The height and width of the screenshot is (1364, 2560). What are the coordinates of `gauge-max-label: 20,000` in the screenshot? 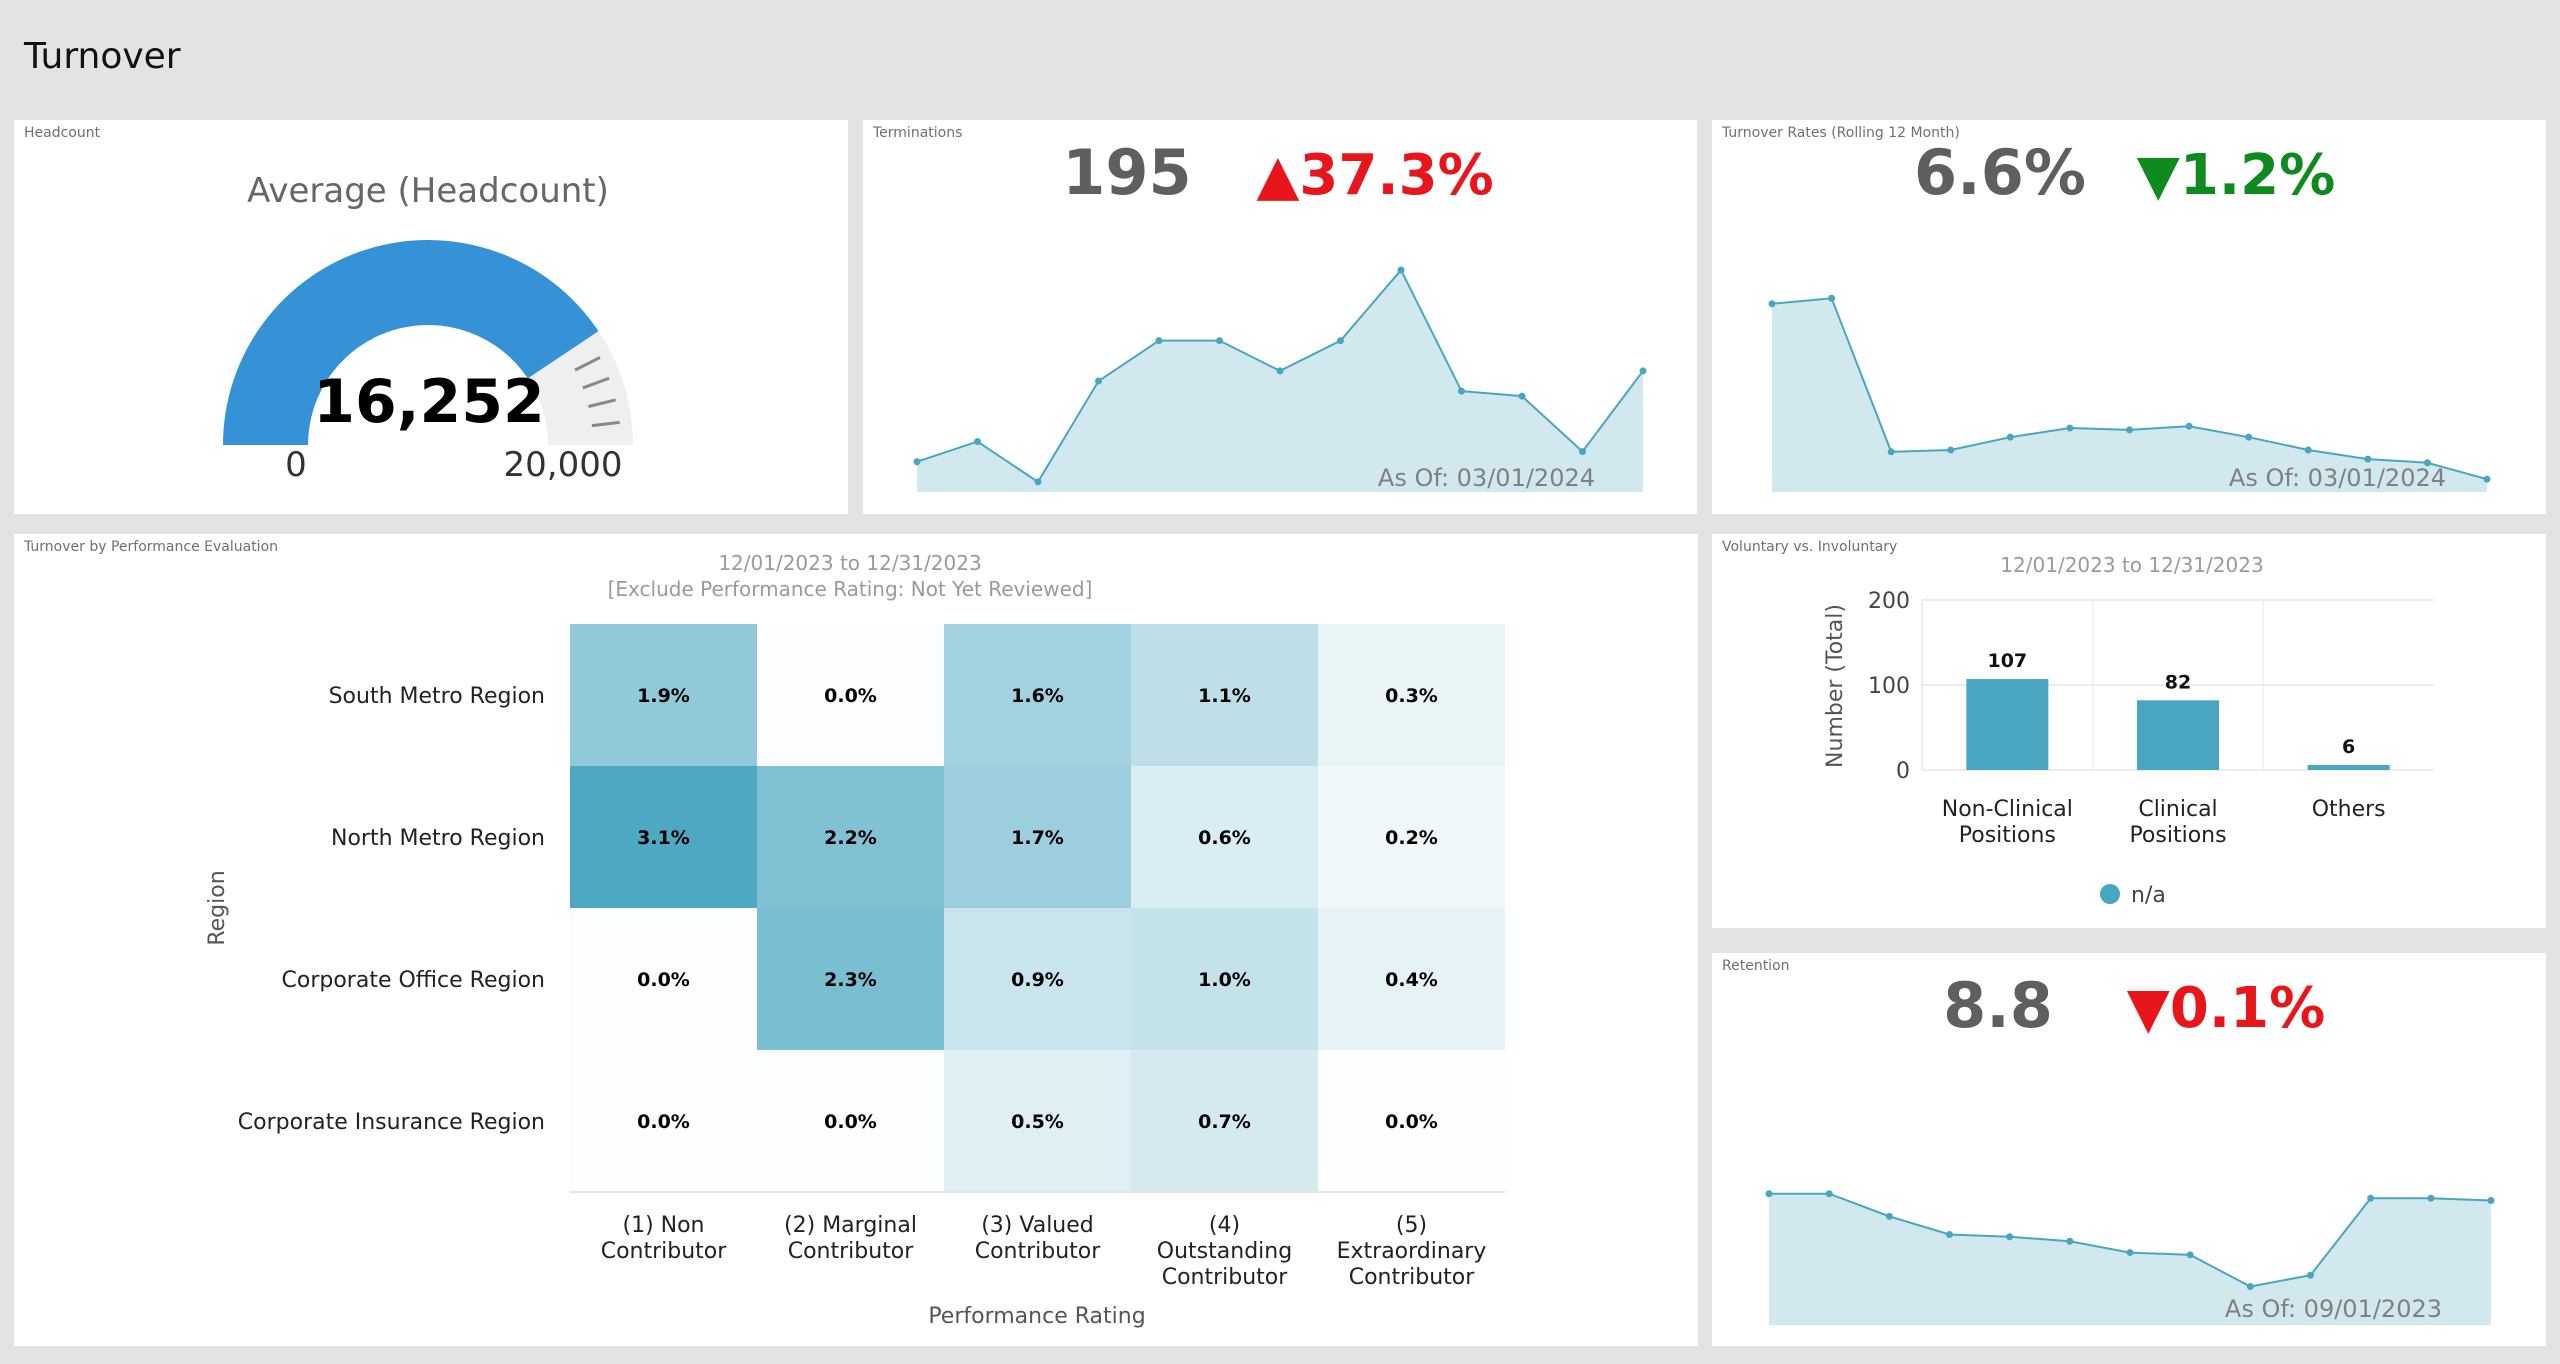 It's located at (563, 465).